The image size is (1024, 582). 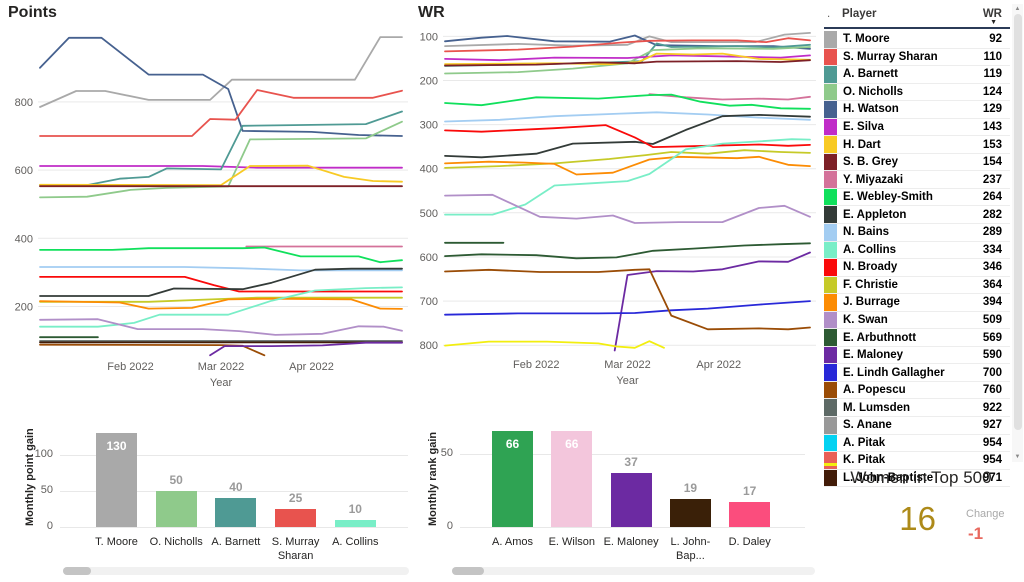 What do you see at coordinates (917, 233) in the screenshot?
I see `table-row: N. Bains 289` at bounding box center [917, 233].